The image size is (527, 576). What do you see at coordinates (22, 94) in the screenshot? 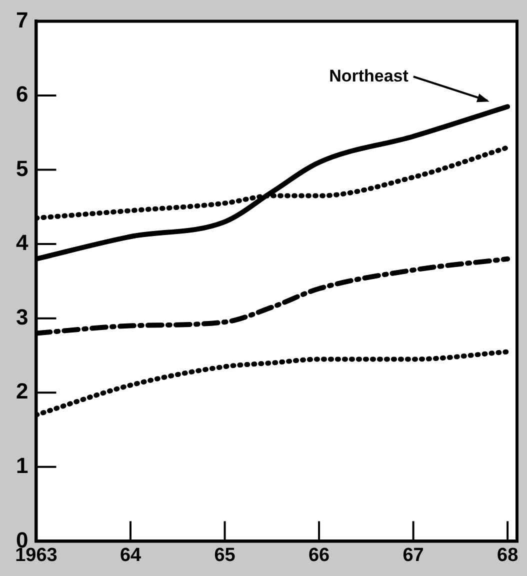
I see `y-tick-label: 6` at bounding box center [22, 94].